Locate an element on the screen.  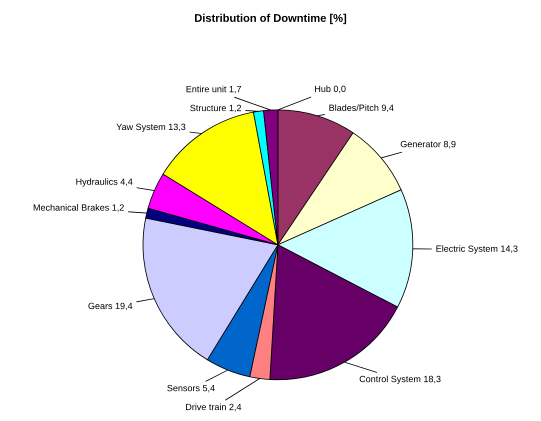
slice-label: Generator 8,9 is located at coordinates (428, 144).